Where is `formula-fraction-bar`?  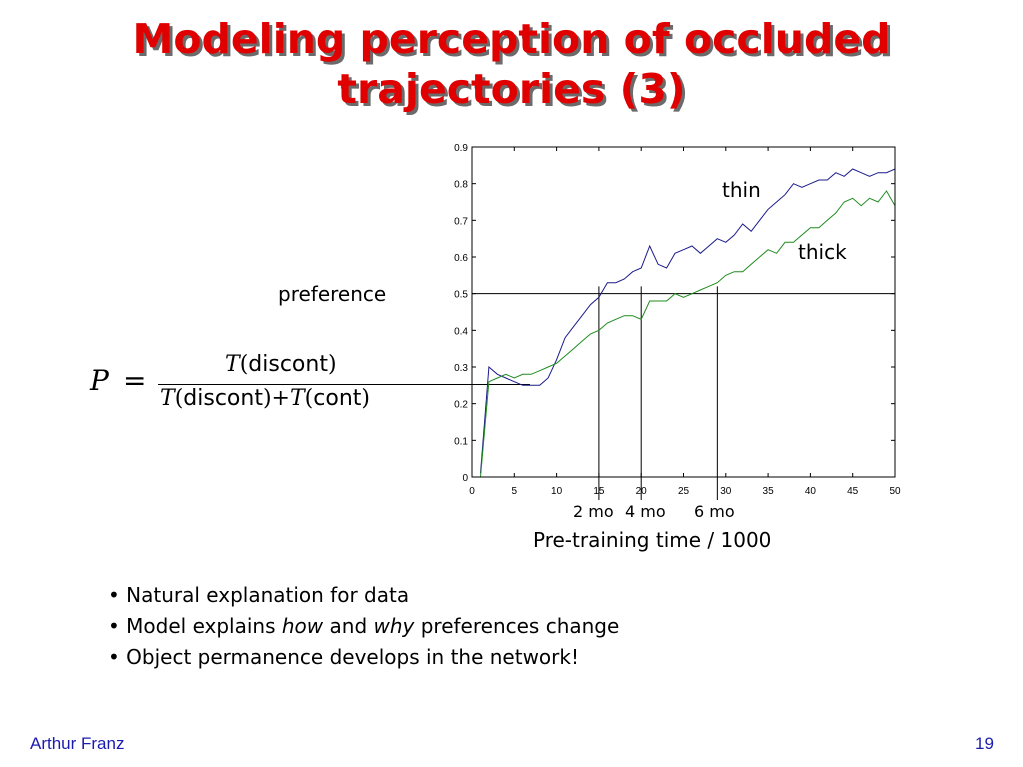
formula-fraction-bar is located at coordinates (344, 384).